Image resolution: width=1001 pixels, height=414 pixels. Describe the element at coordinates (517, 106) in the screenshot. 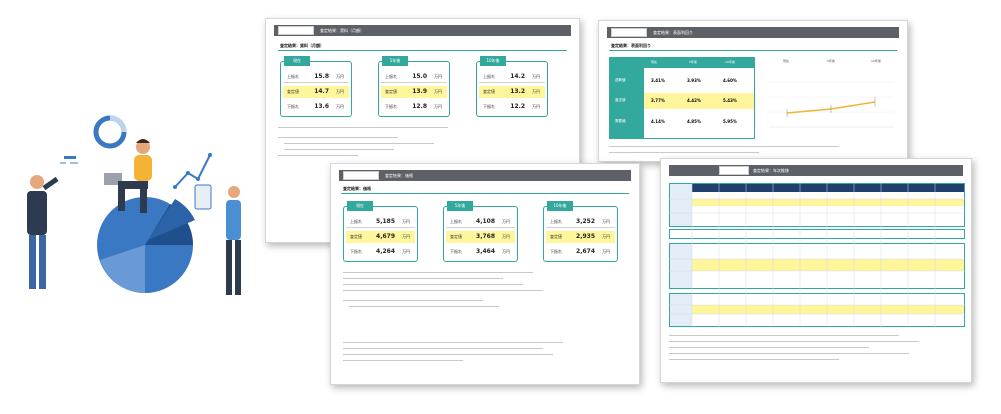

I see `sheet1-cards-2-rows-2-value: 12.2` at that location.